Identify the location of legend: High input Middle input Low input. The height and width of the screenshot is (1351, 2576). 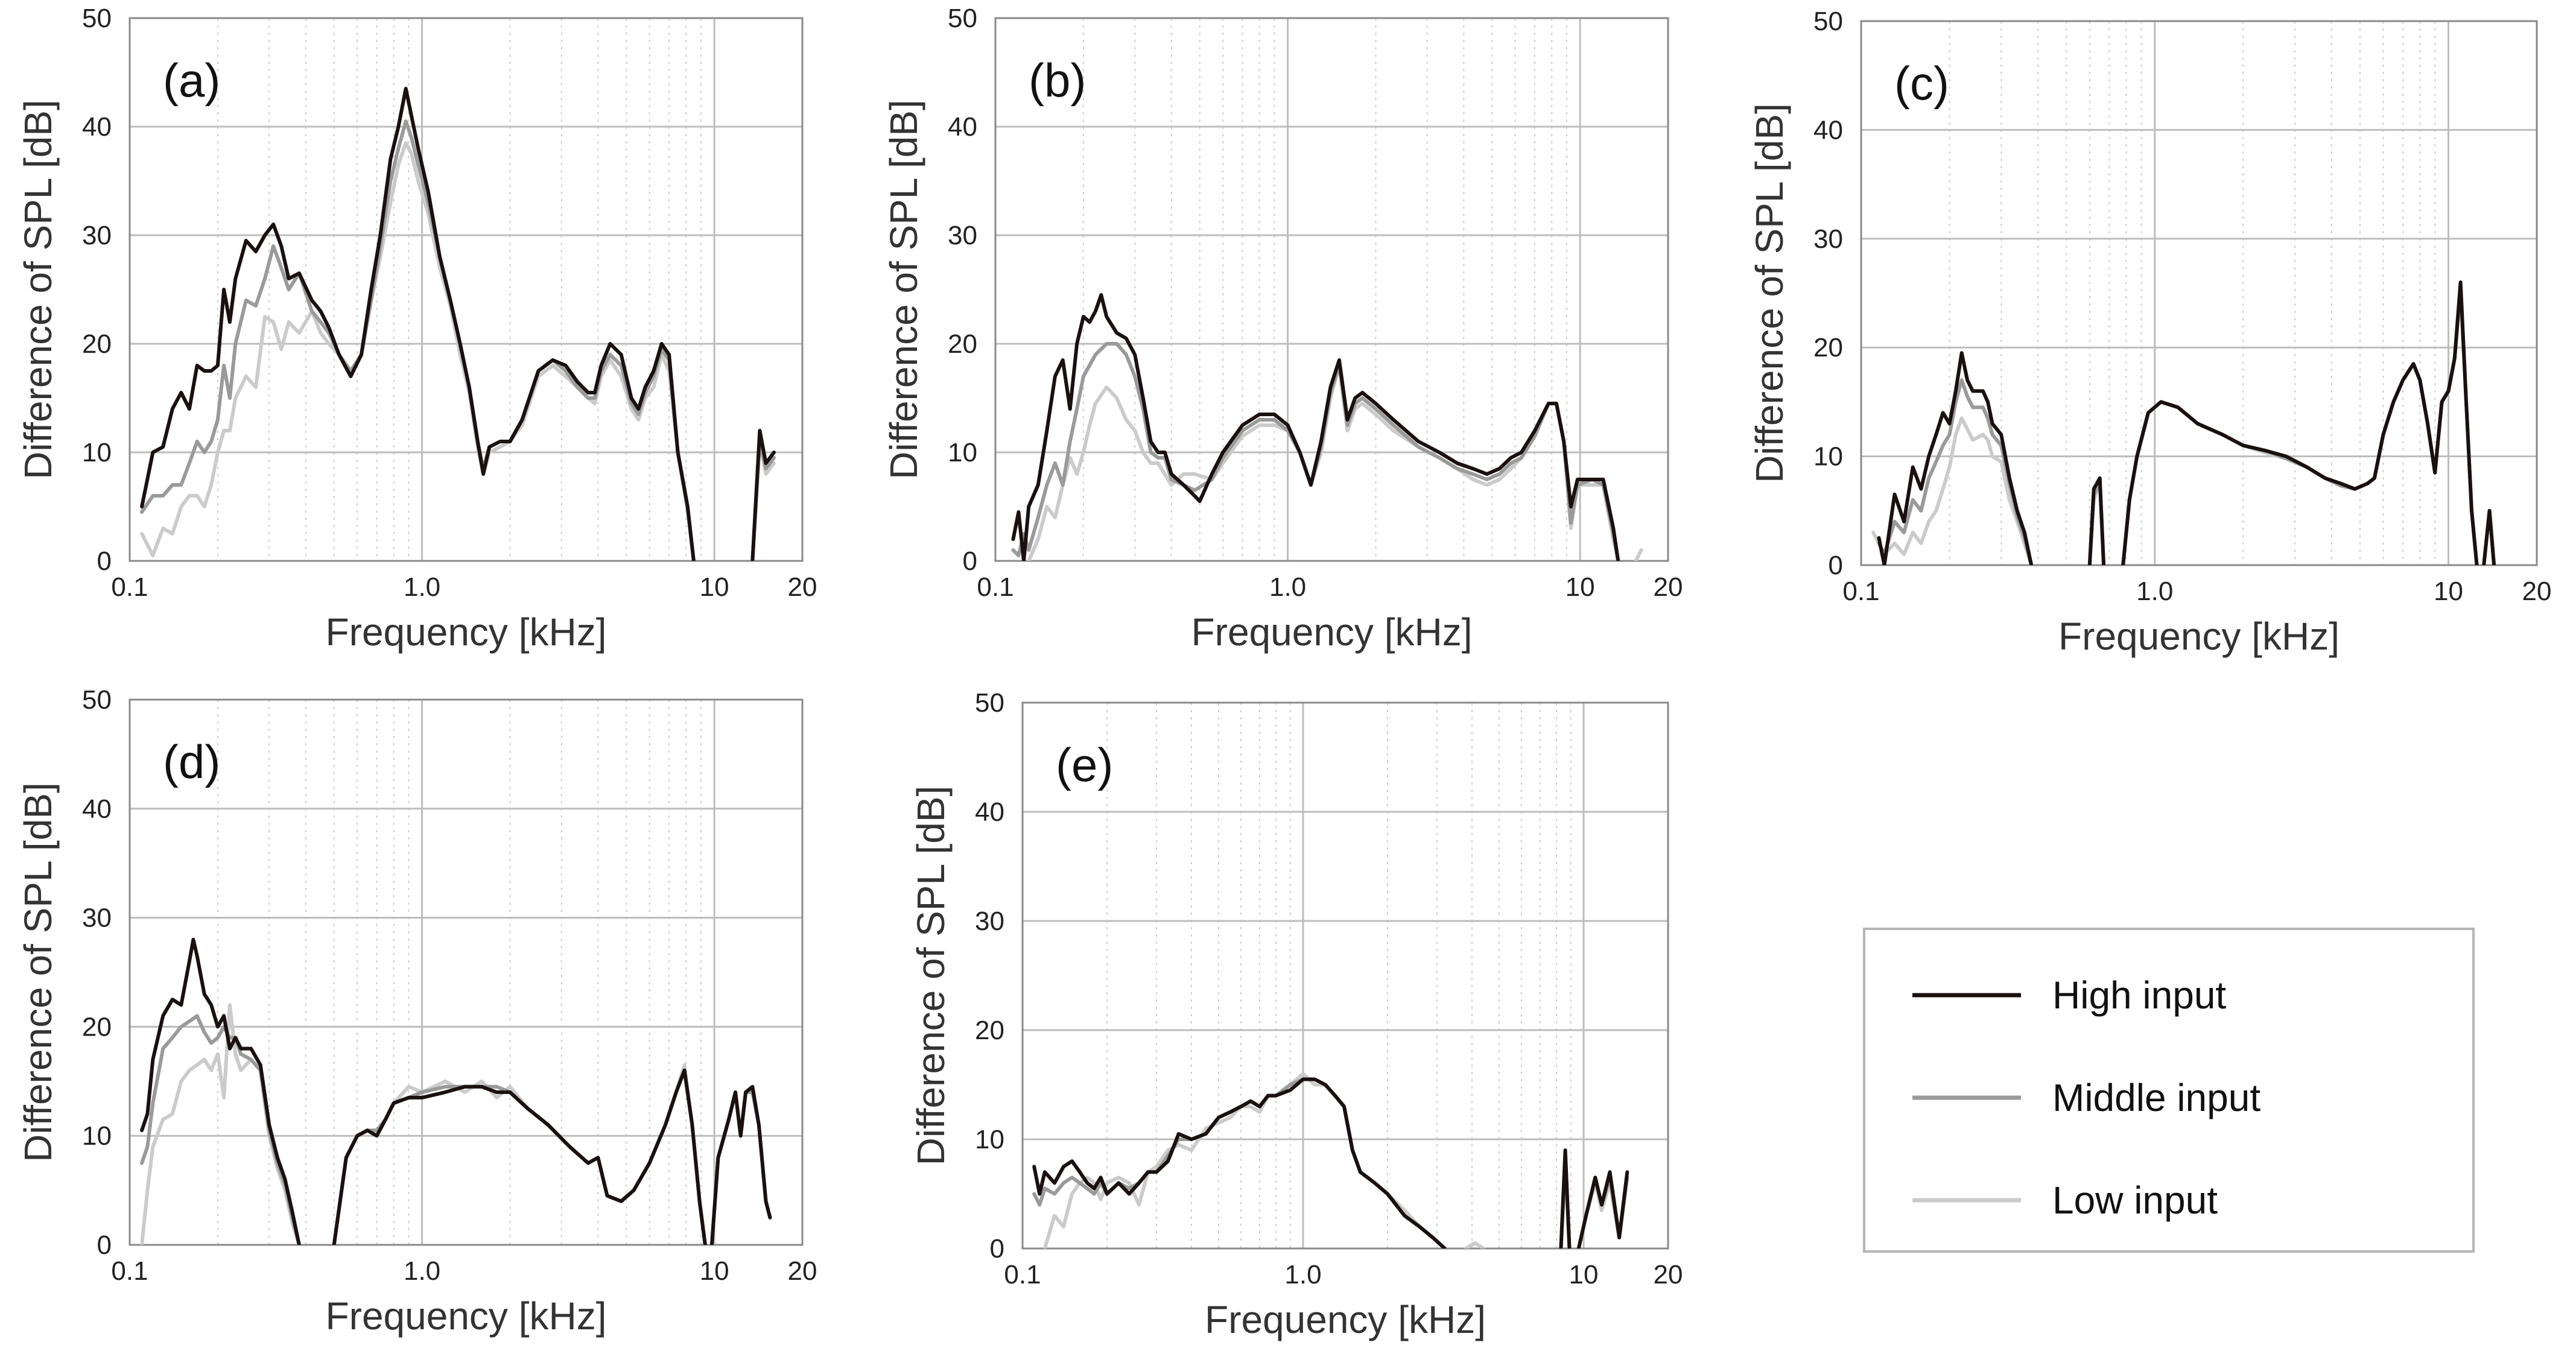
(2169, 1090).